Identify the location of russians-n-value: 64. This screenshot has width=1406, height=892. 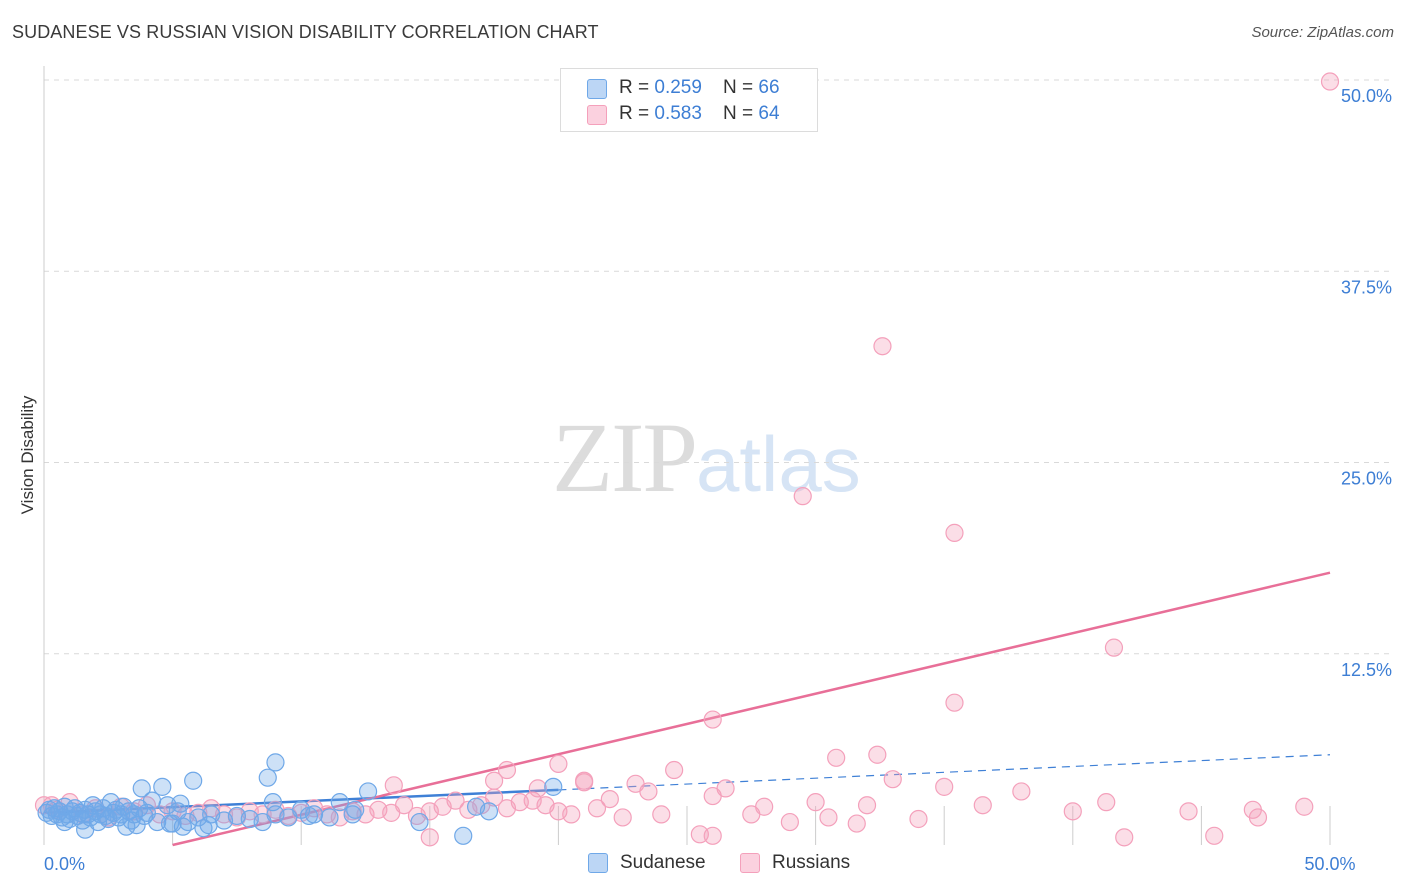
(769, 113).